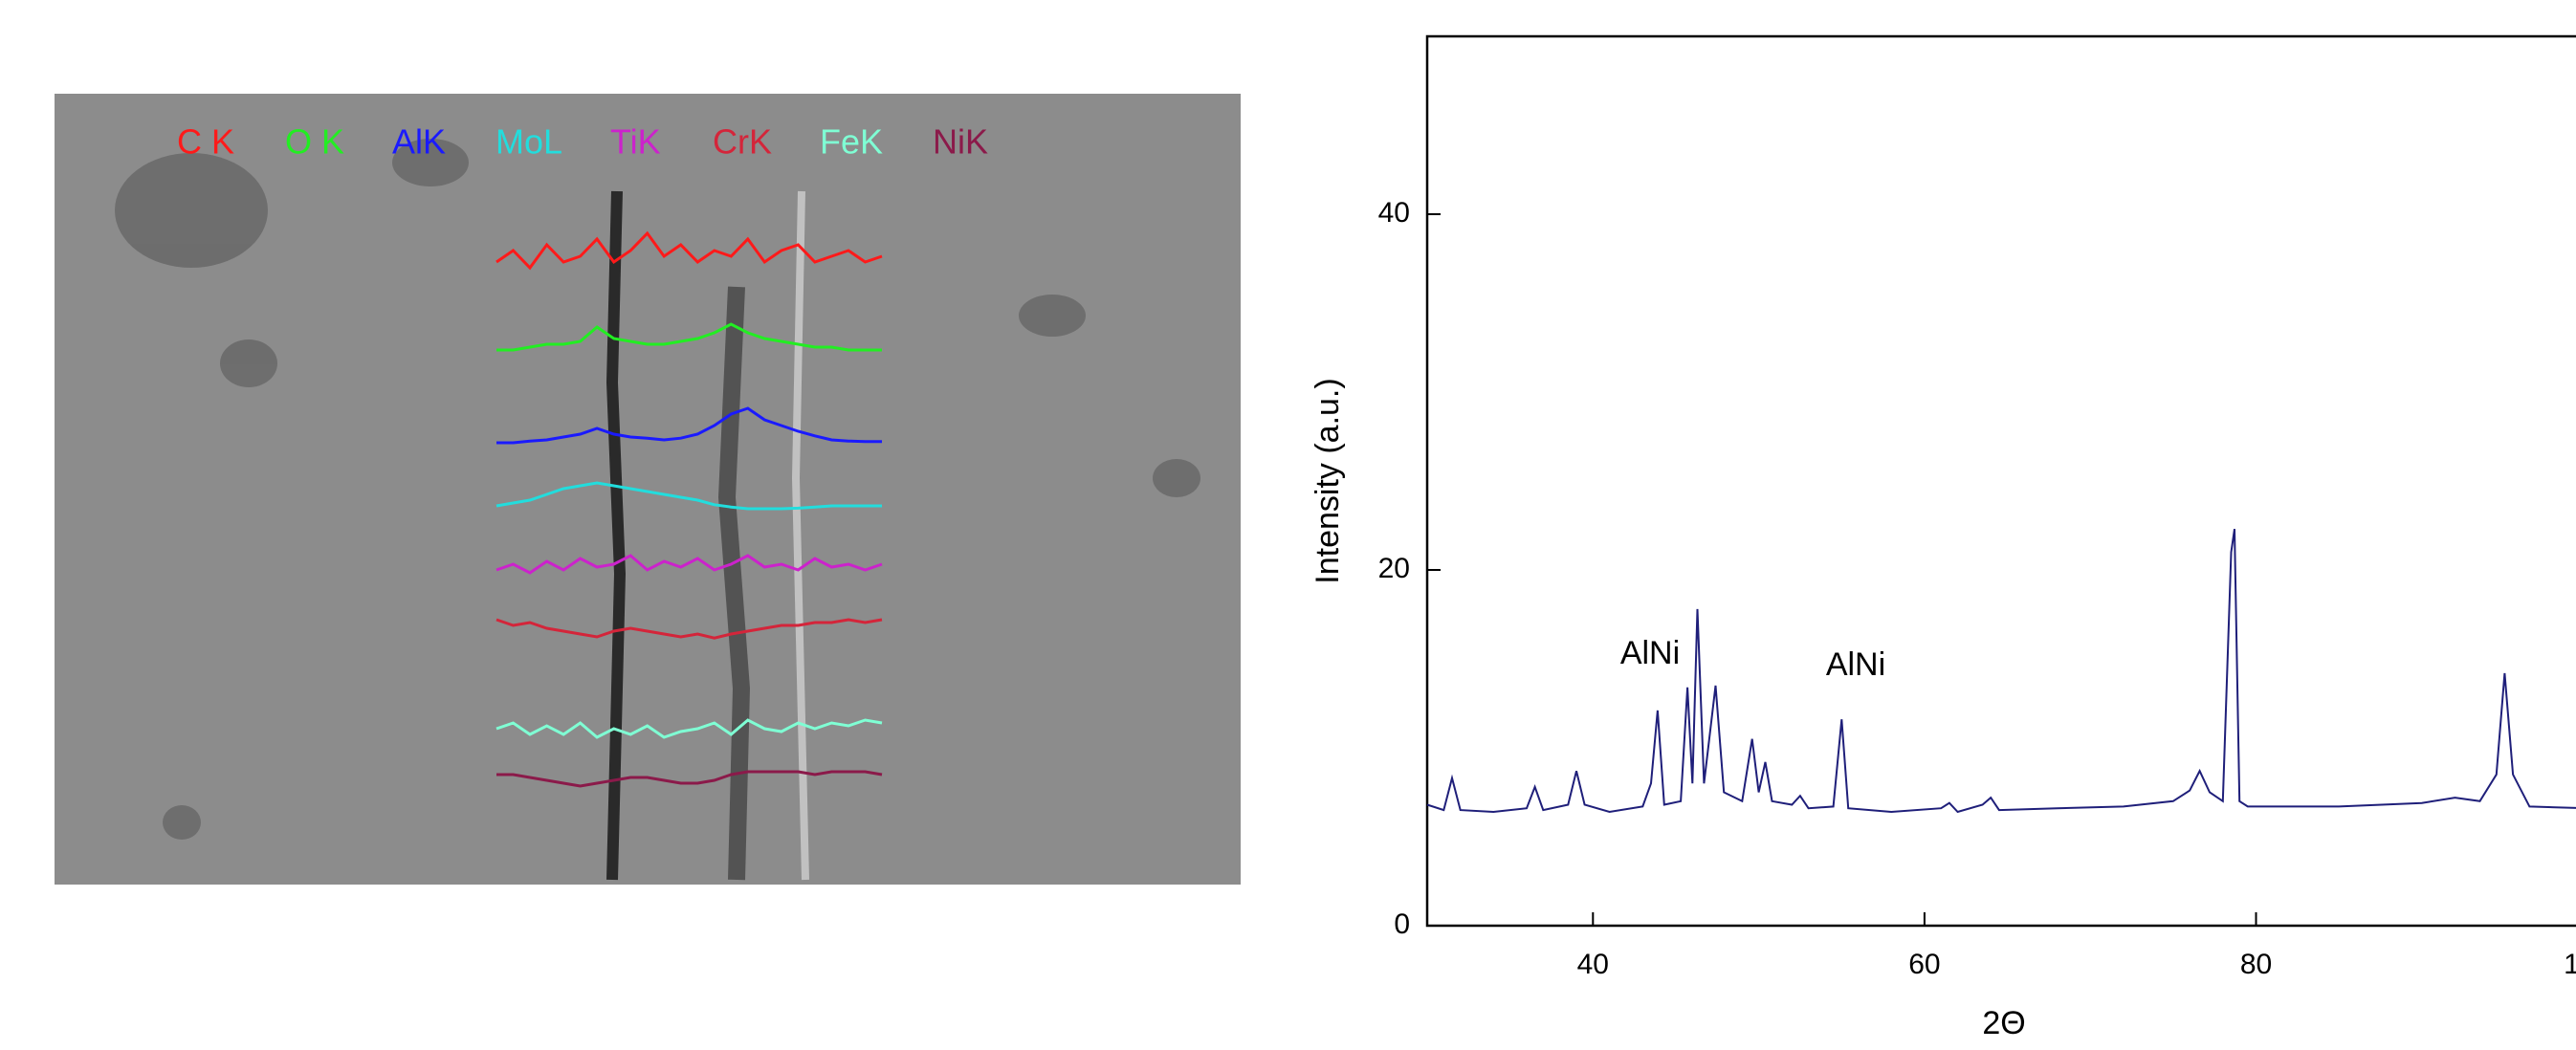 The image size is (2576, 1050). I want to click on legend-label: MoL, so click(528, 142).